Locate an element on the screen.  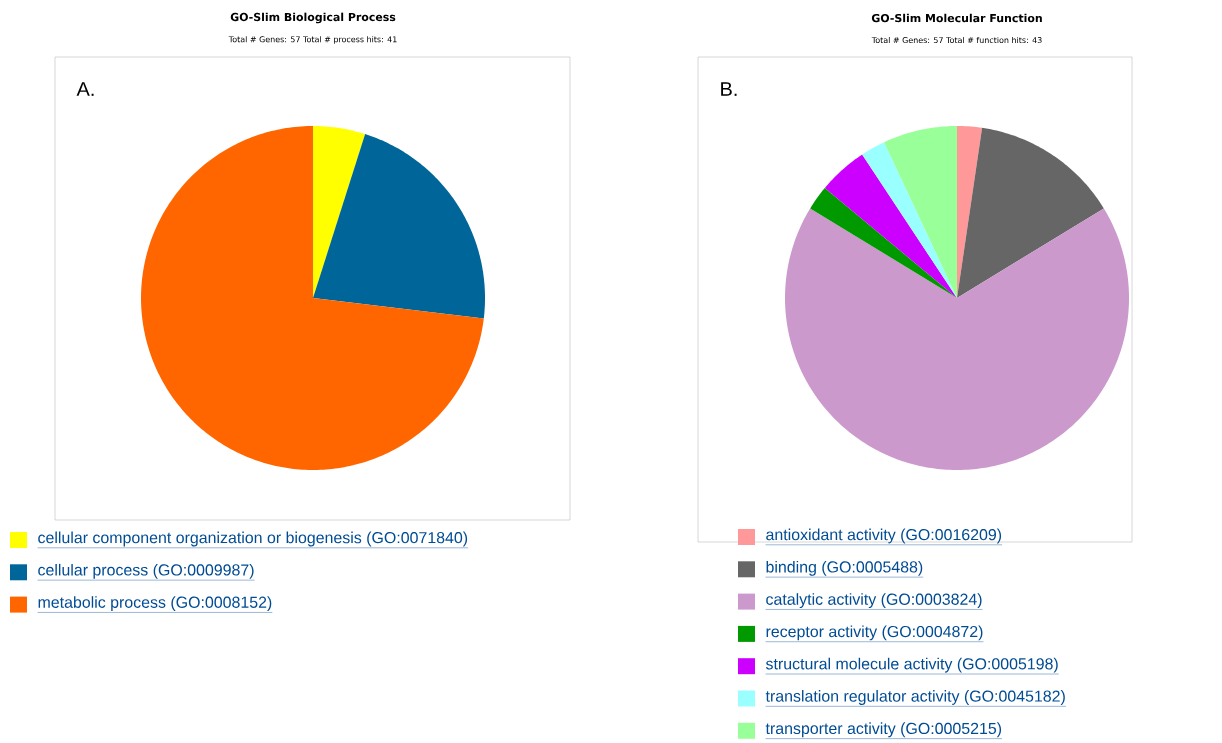
legend-label: antioxidant activity (GO:0016209) is located at coordinates (884, 536).